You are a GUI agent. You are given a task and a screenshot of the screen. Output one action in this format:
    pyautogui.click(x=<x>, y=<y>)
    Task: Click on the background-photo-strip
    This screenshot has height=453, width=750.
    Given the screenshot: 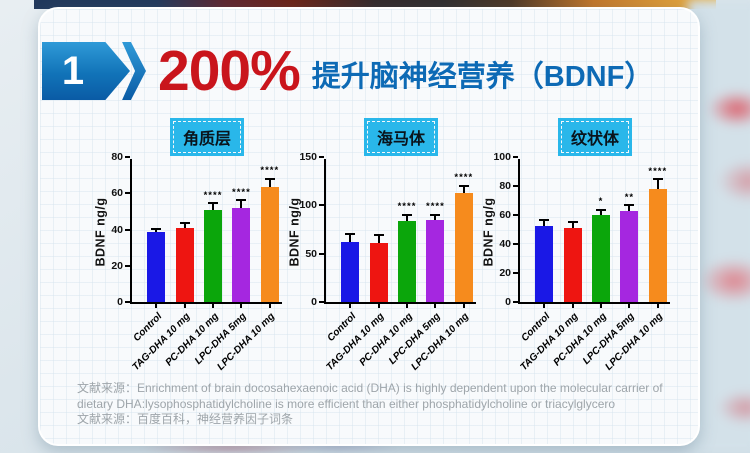 What is the action you would take?
    pyautogui.click(x=375, y=4)
    